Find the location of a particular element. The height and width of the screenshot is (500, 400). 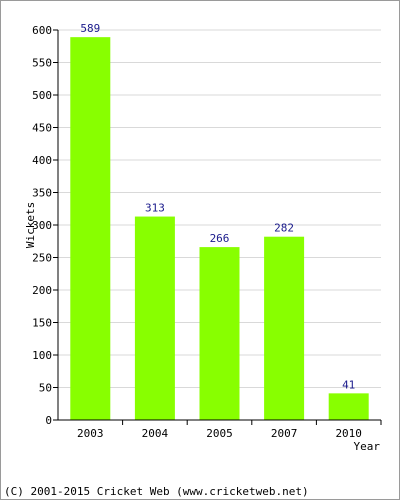

y-tick-label: 550 is located at coordinates (42, 63).